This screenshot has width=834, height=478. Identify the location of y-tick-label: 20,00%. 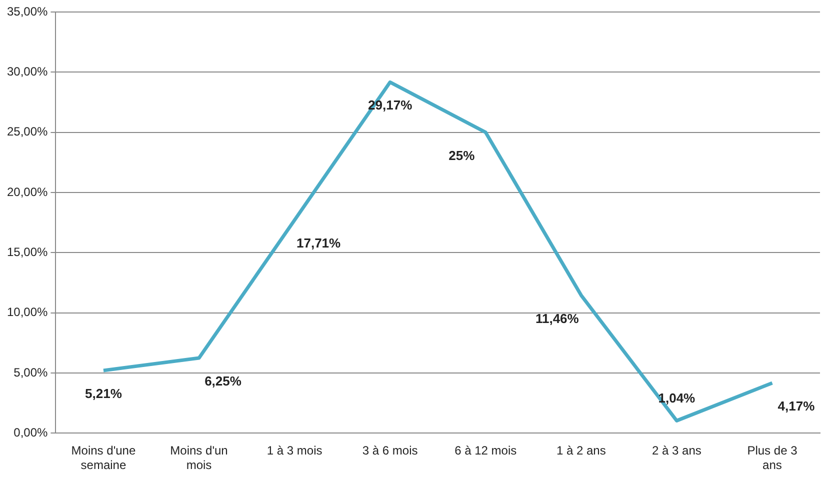
(27, 191).